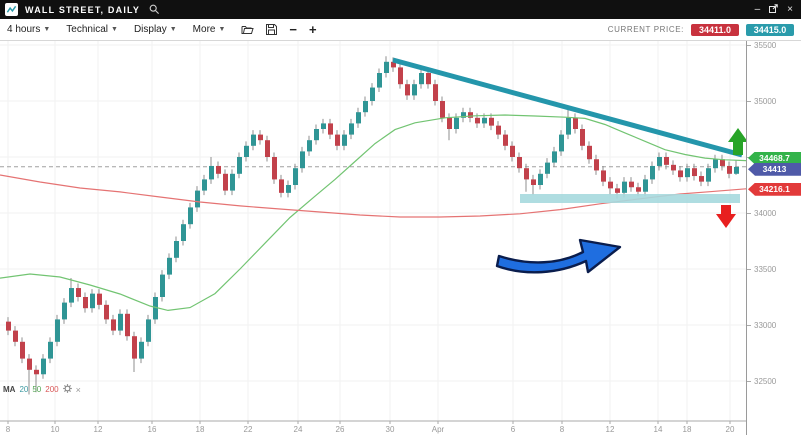 The image size is (801, 435). Describe the element at coordinates (765, 45) in the screenshot. I see `y-axis-tick-label: 35500` at that location.